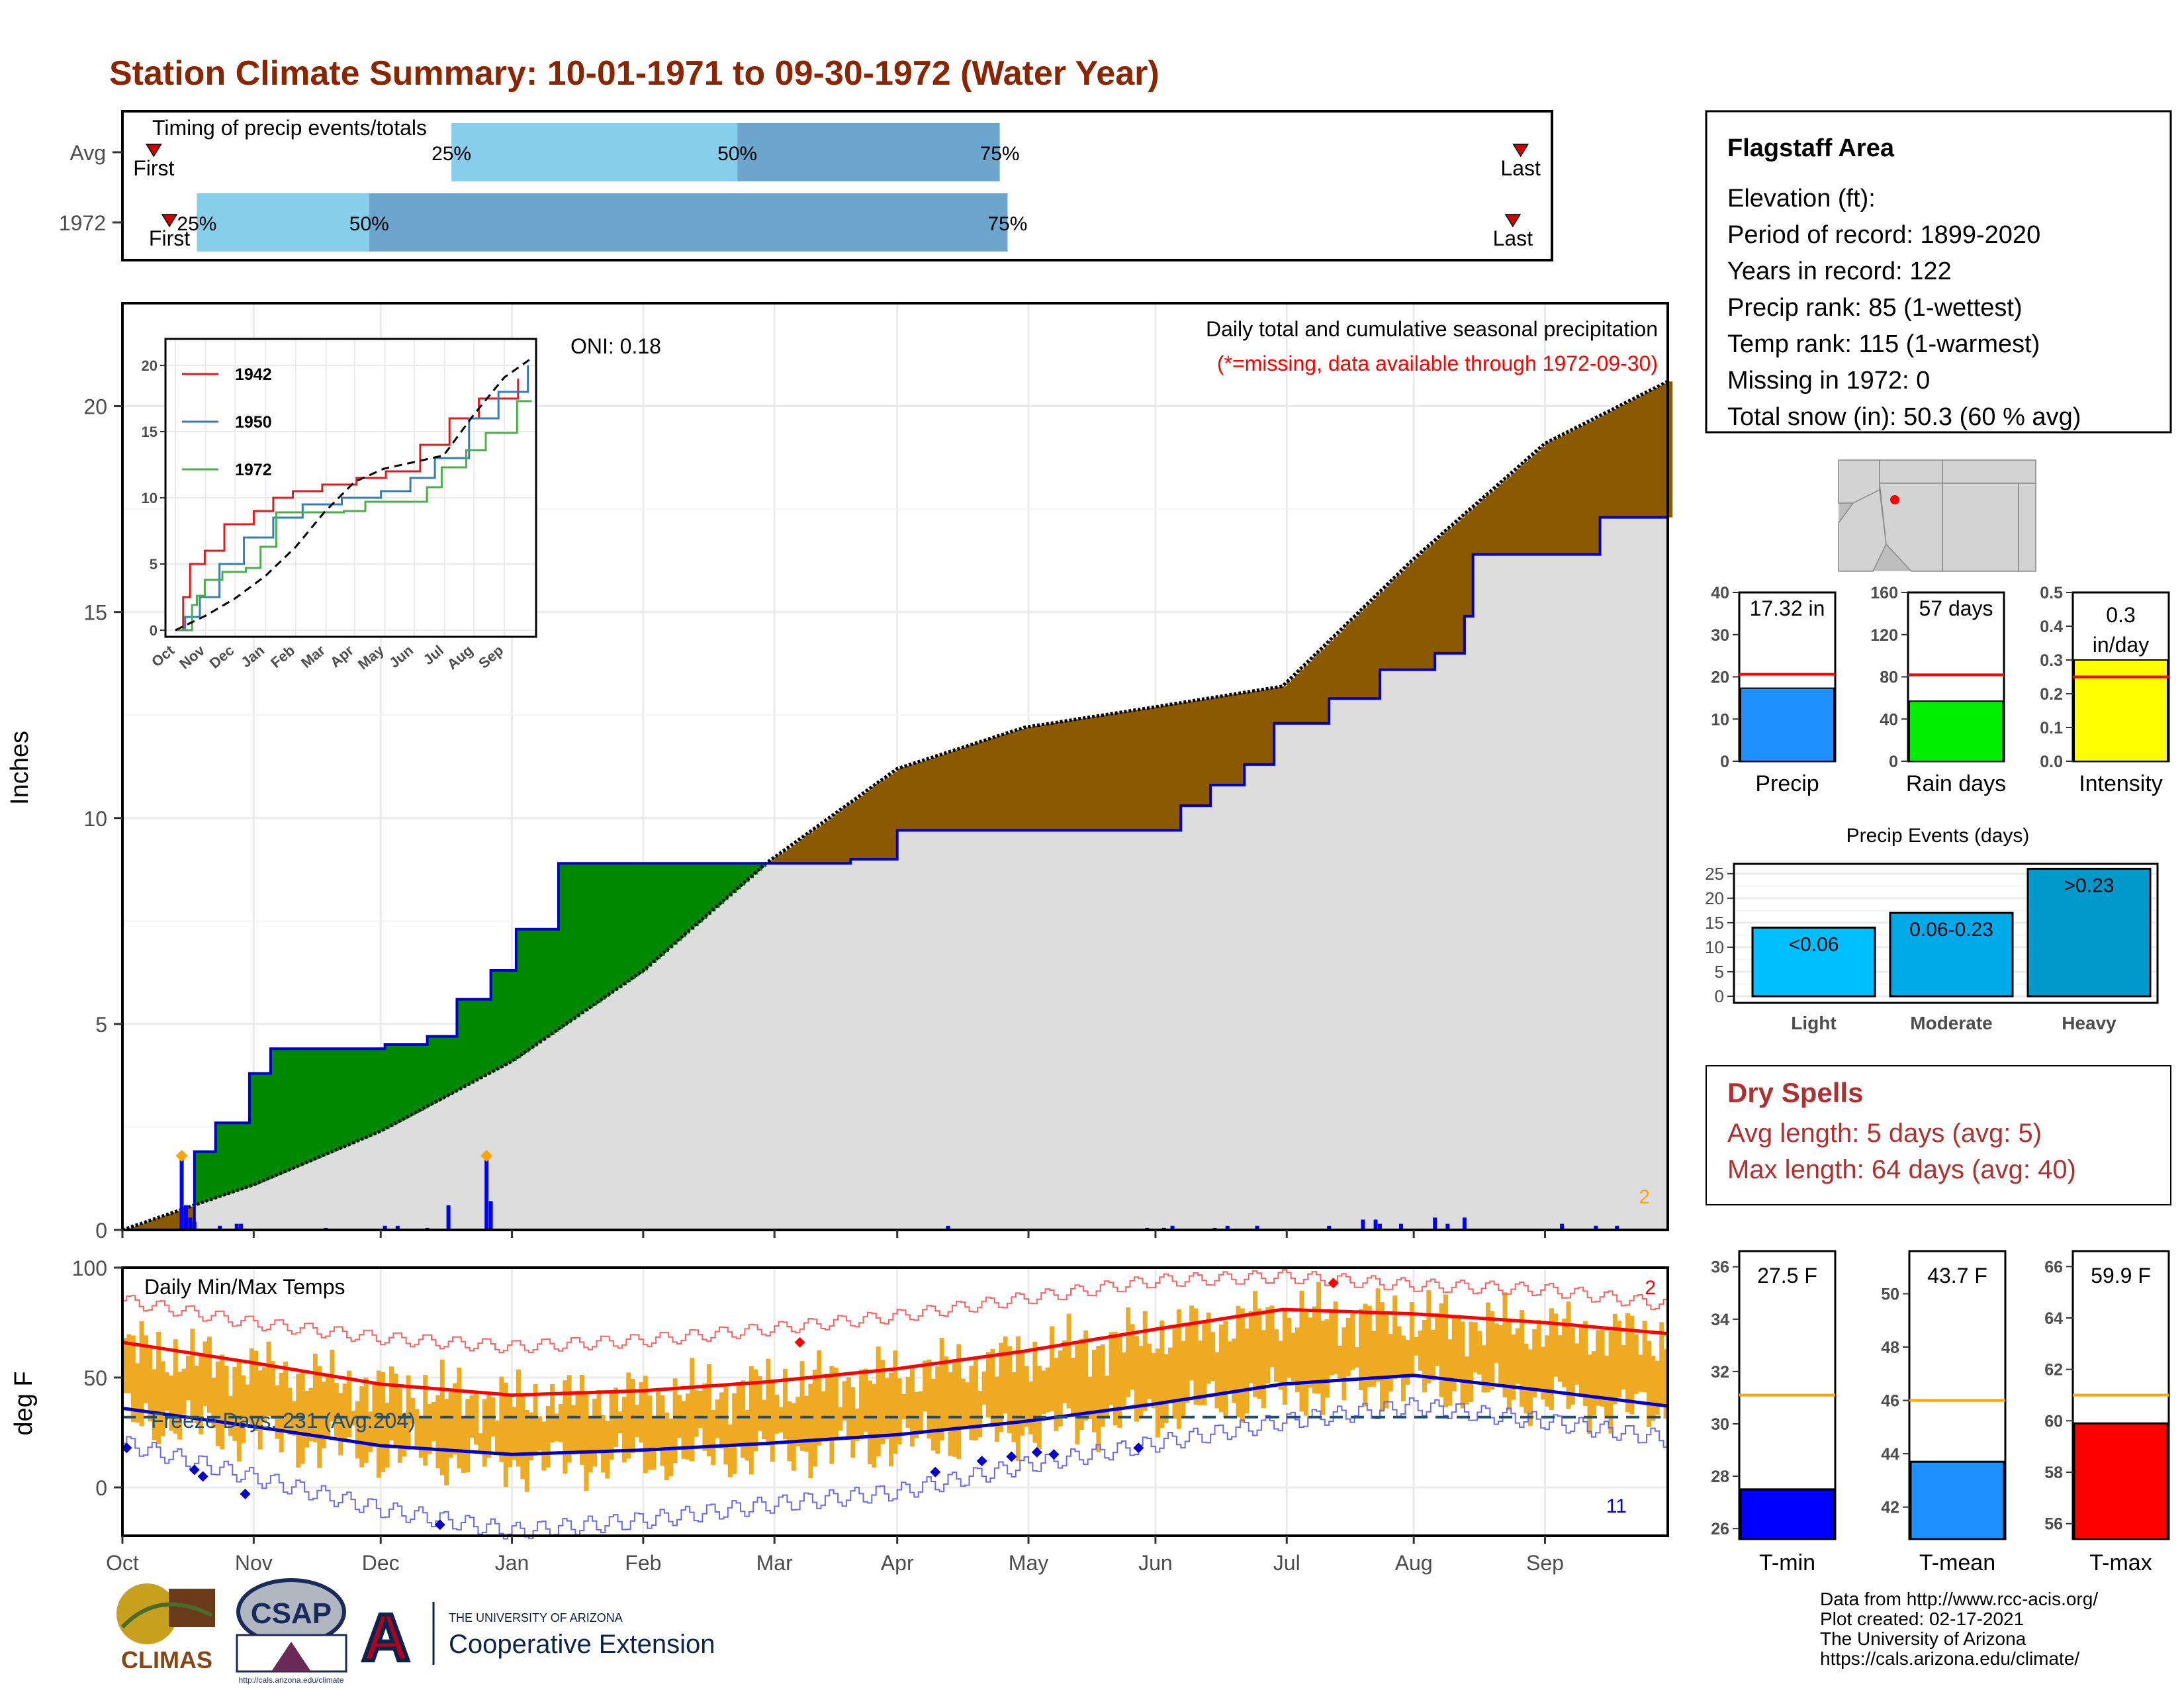 This screenshot has width=2184, height=1688. I want to click on temp-bar-tick-label: 56, so click(2053, 1524).